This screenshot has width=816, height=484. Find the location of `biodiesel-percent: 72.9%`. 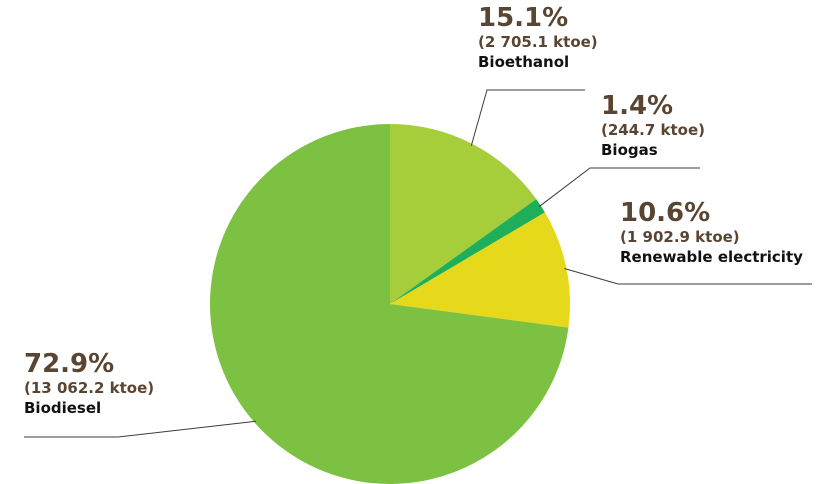

biodiesel-percent: 72.9% is located at coordinates (89, 365).